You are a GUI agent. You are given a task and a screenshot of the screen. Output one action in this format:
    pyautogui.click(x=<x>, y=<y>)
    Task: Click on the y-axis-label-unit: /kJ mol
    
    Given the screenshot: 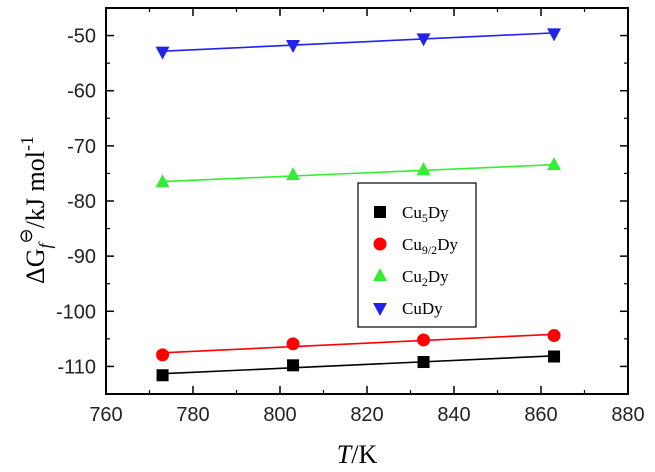 What is the action you would take?
    pyautogui.click(x=35, y=189)
    